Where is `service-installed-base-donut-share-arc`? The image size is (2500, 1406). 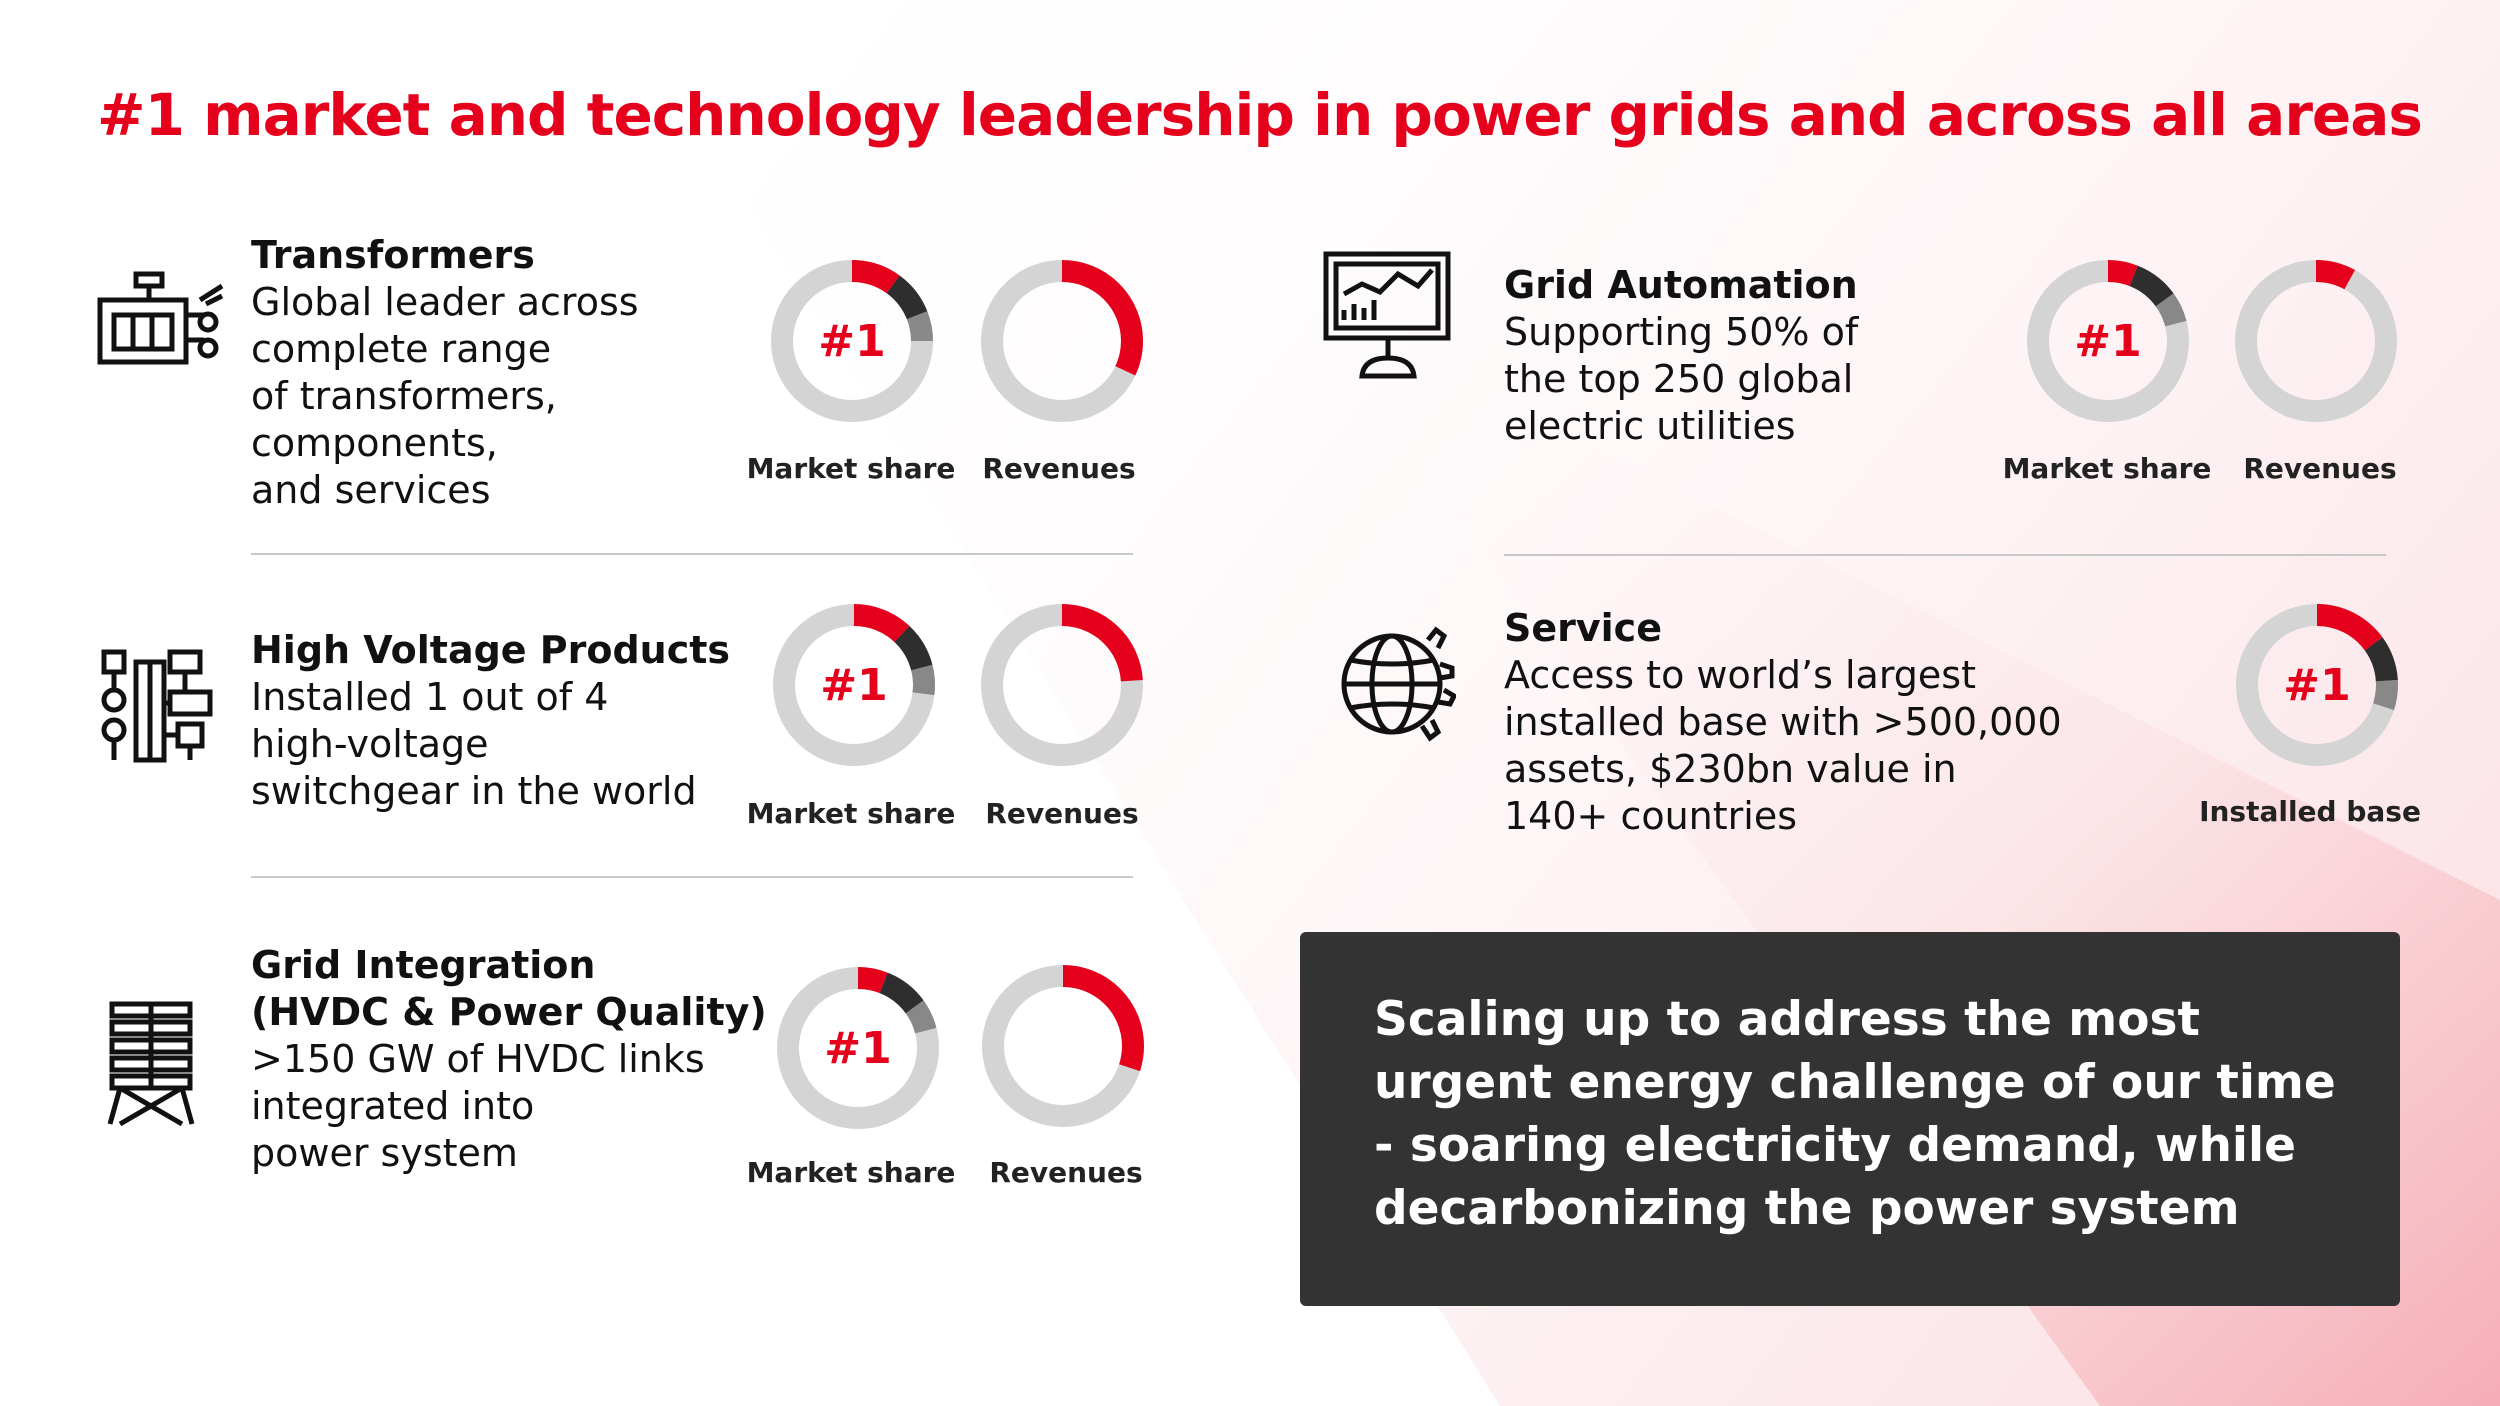
service-installed-base-donut-share-arc is located at coordinates (2317, 685).